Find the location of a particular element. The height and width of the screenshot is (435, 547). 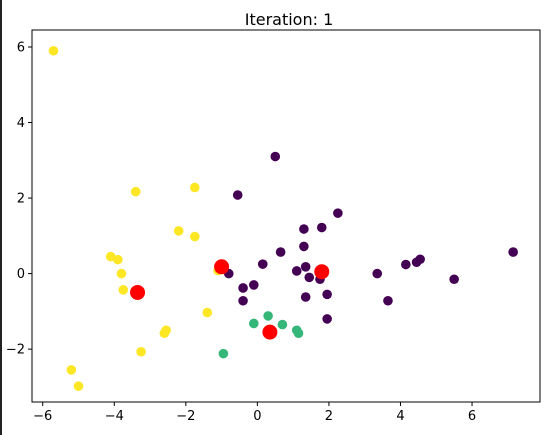

y-tick-label: 2 is located at coordinates (21, 199).